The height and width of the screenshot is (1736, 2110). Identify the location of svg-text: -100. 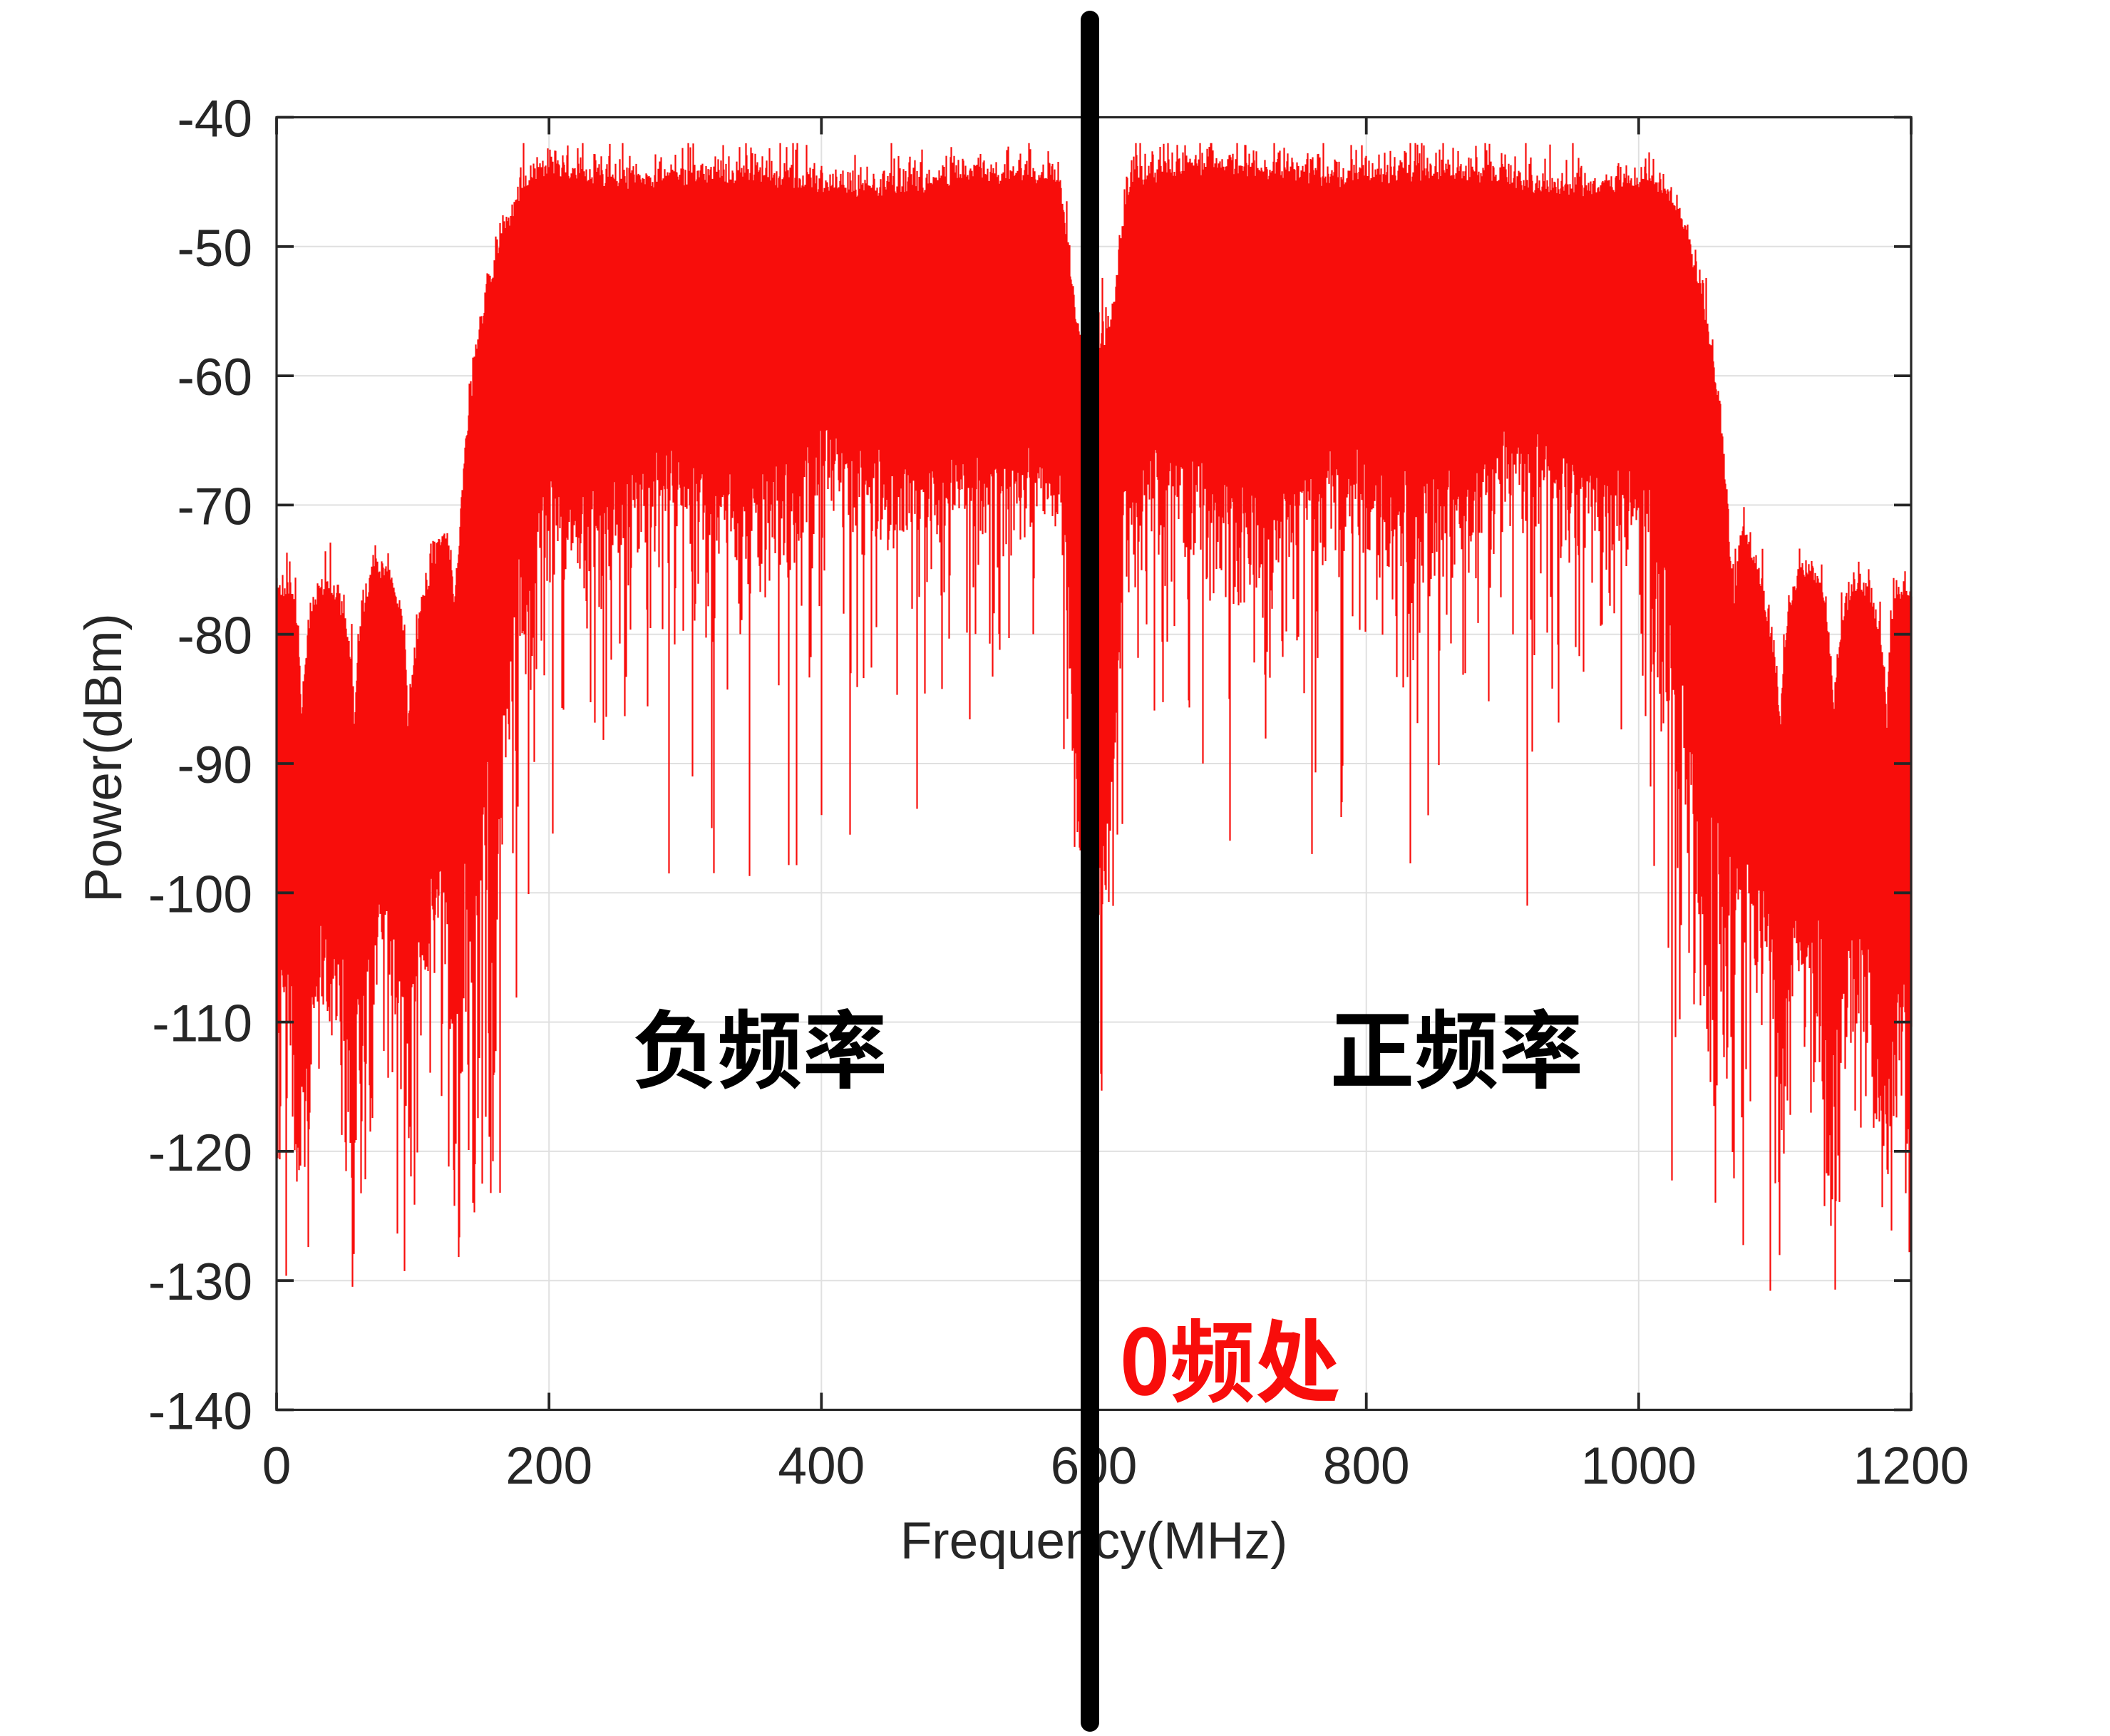
(200, 895).